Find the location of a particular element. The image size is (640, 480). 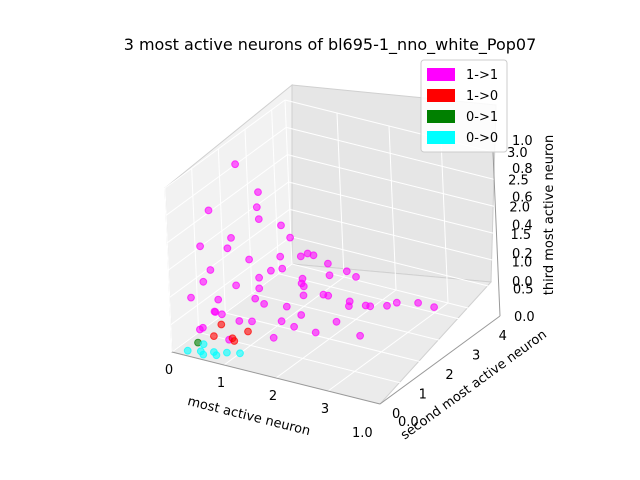

y-tick-label: 3 is located at coordinates (476, 355).